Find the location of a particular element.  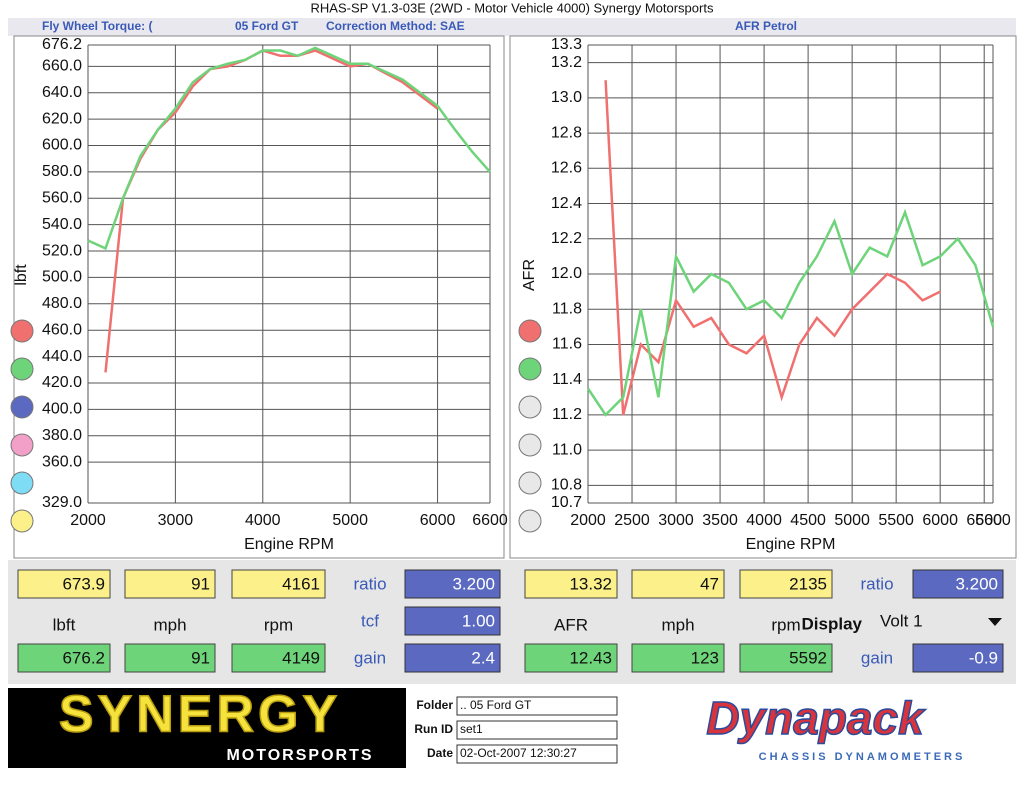

brand-sub: CHASSIS DYNAMOMETERS is located at coordinates (862, 757).